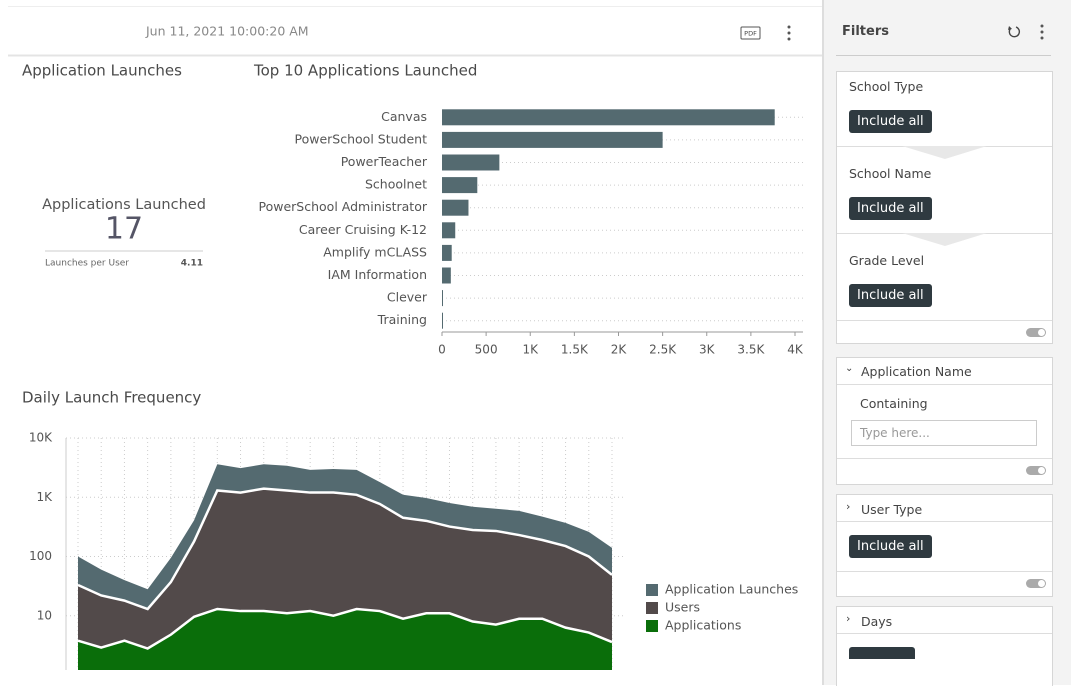  Describe the element at coordinates (882, 653) in the screenshot. I see `include-all-button` at that location.